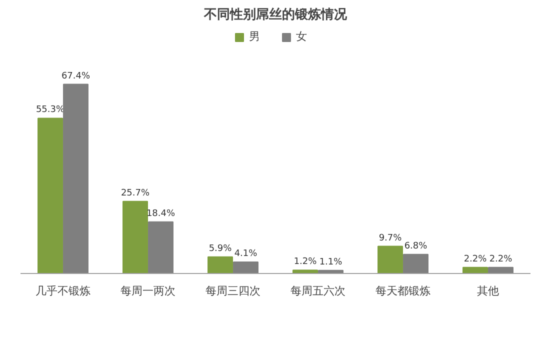  Describe the element at coordinates (403, 291) in the screenshot. I see `x-tick-label: 每天都锻炼` at that location.